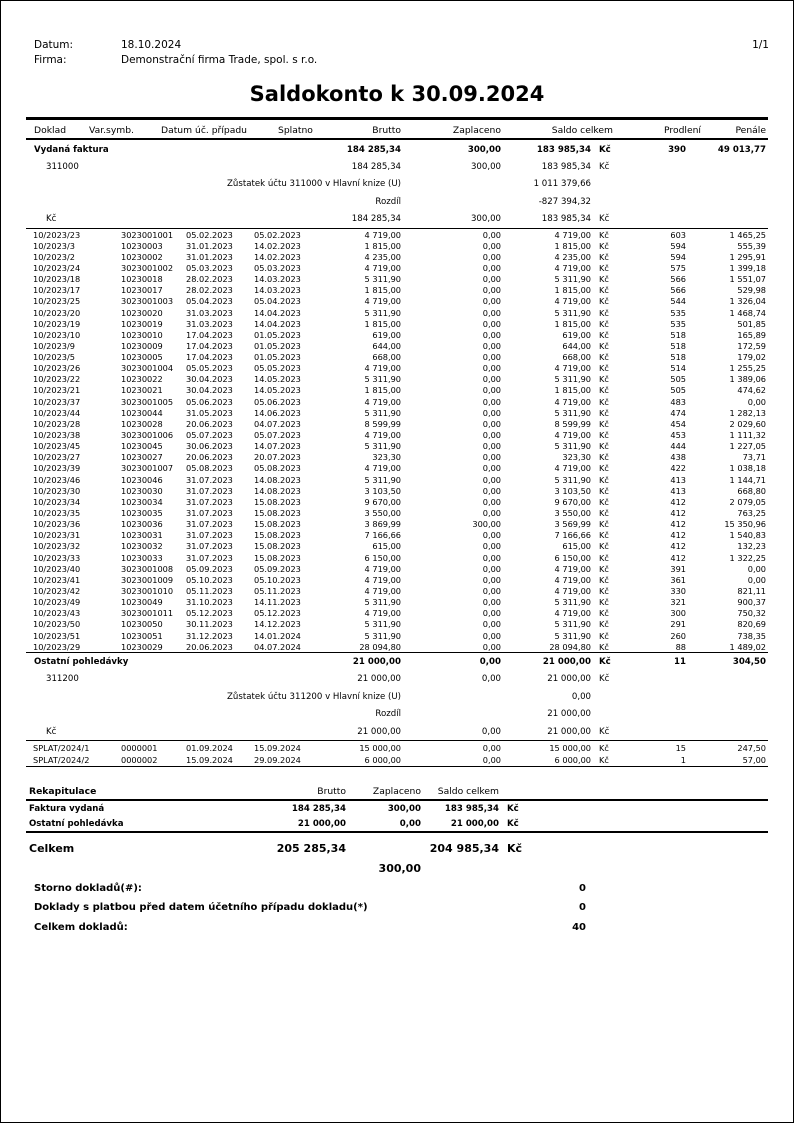 The height and width of the screenshot is (1123, 794). What do you see at coordinates (678, 591) in the screenshot?
I see `cell: 330` at bounding box center [678, 591].